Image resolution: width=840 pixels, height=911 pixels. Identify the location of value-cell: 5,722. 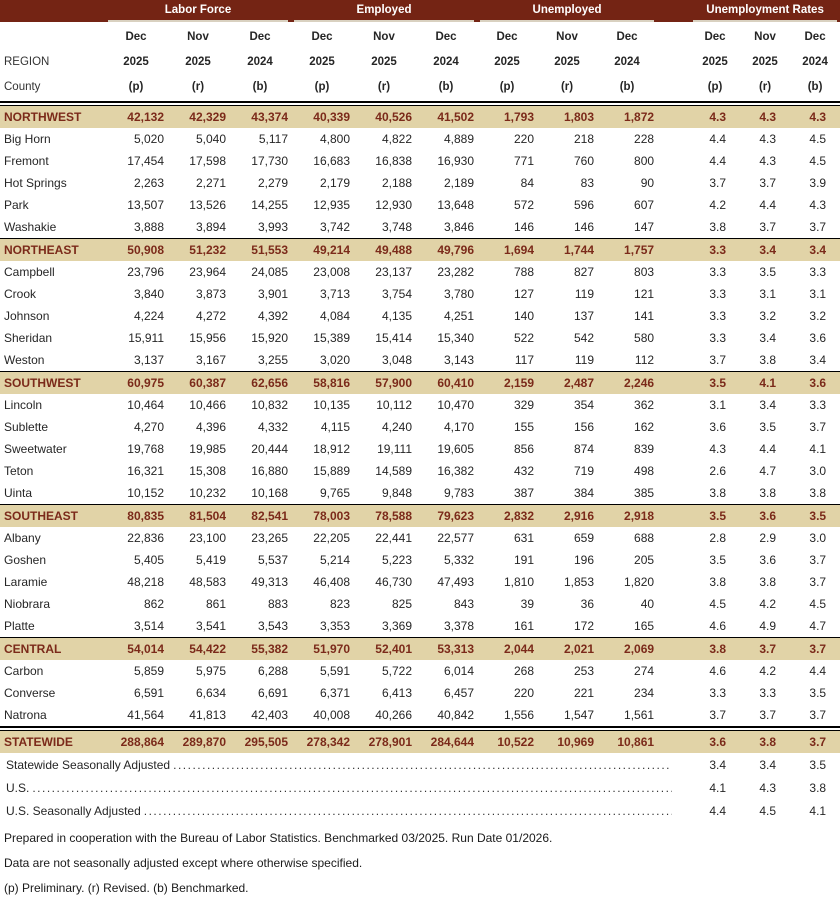
(396, 671).